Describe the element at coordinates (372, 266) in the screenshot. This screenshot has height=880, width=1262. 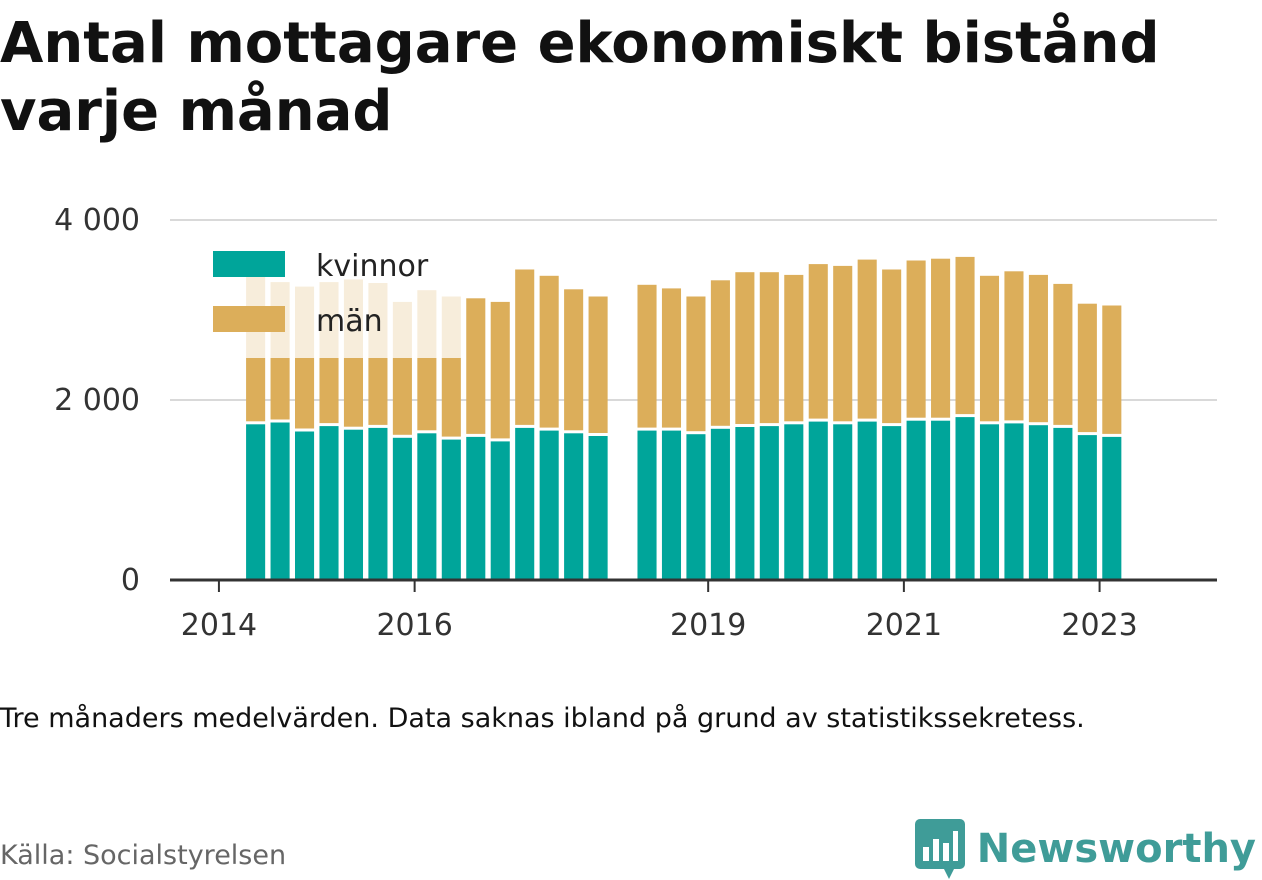
I see `legend-label-kvinnor: kvinnor` at that location.